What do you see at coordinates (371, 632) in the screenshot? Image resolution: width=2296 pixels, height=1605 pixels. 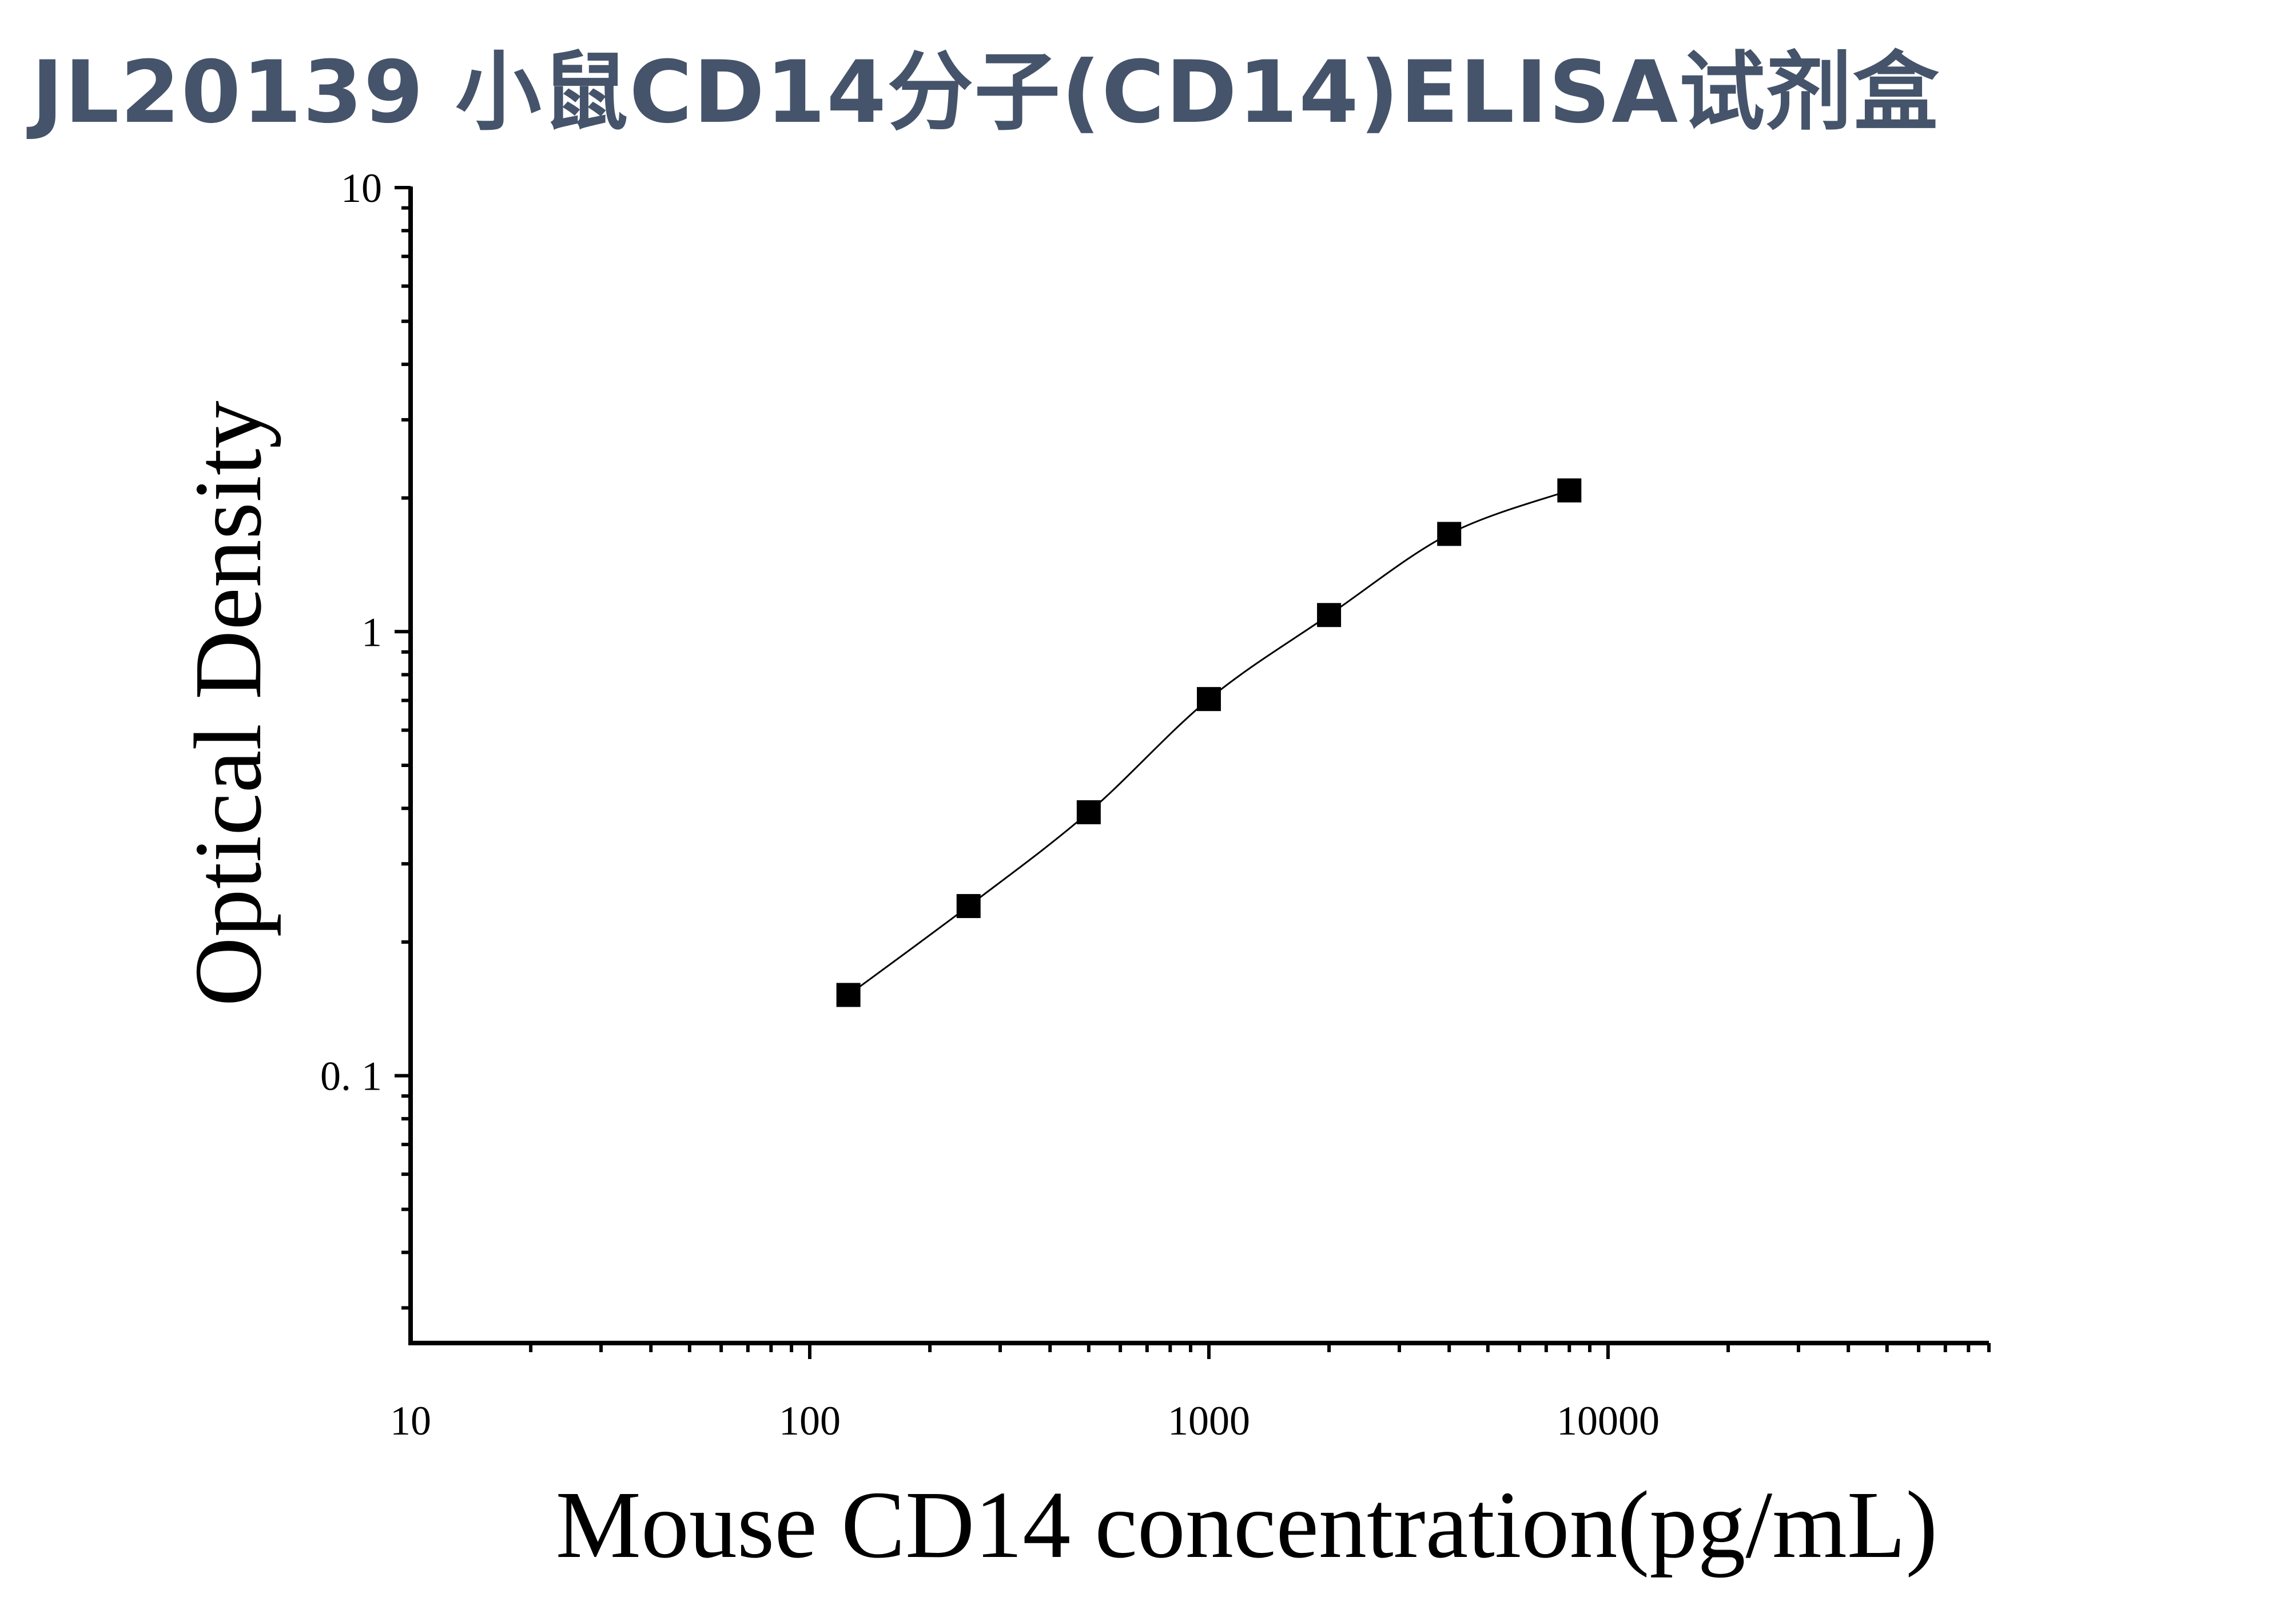 I see `y-tick-label: 1` at bounding box center [371, 632].